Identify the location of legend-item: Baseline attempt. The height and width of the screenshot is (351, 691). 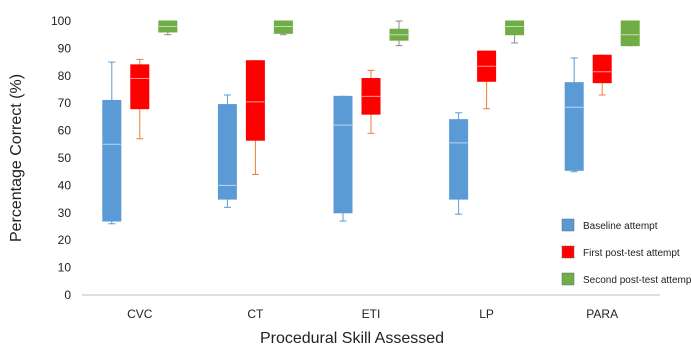
(609, 225).